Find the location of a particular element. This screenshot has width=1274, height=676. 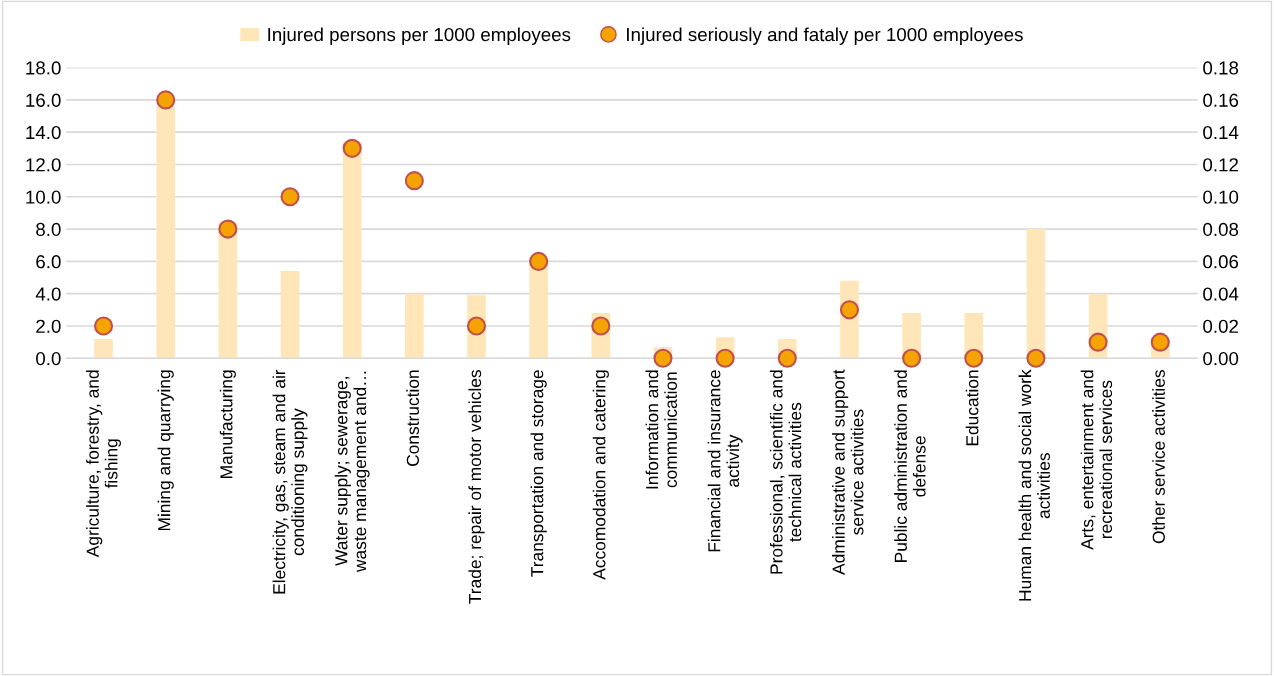

y2-tick-label: 0.10 is located at coordinates (1221, 197).